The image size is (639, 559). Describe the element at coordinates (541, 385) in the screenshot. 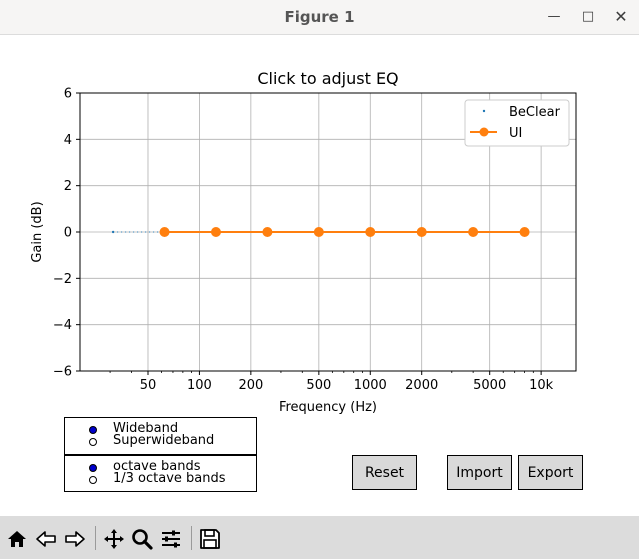

I see `x-tick-label: 10k` at that location.